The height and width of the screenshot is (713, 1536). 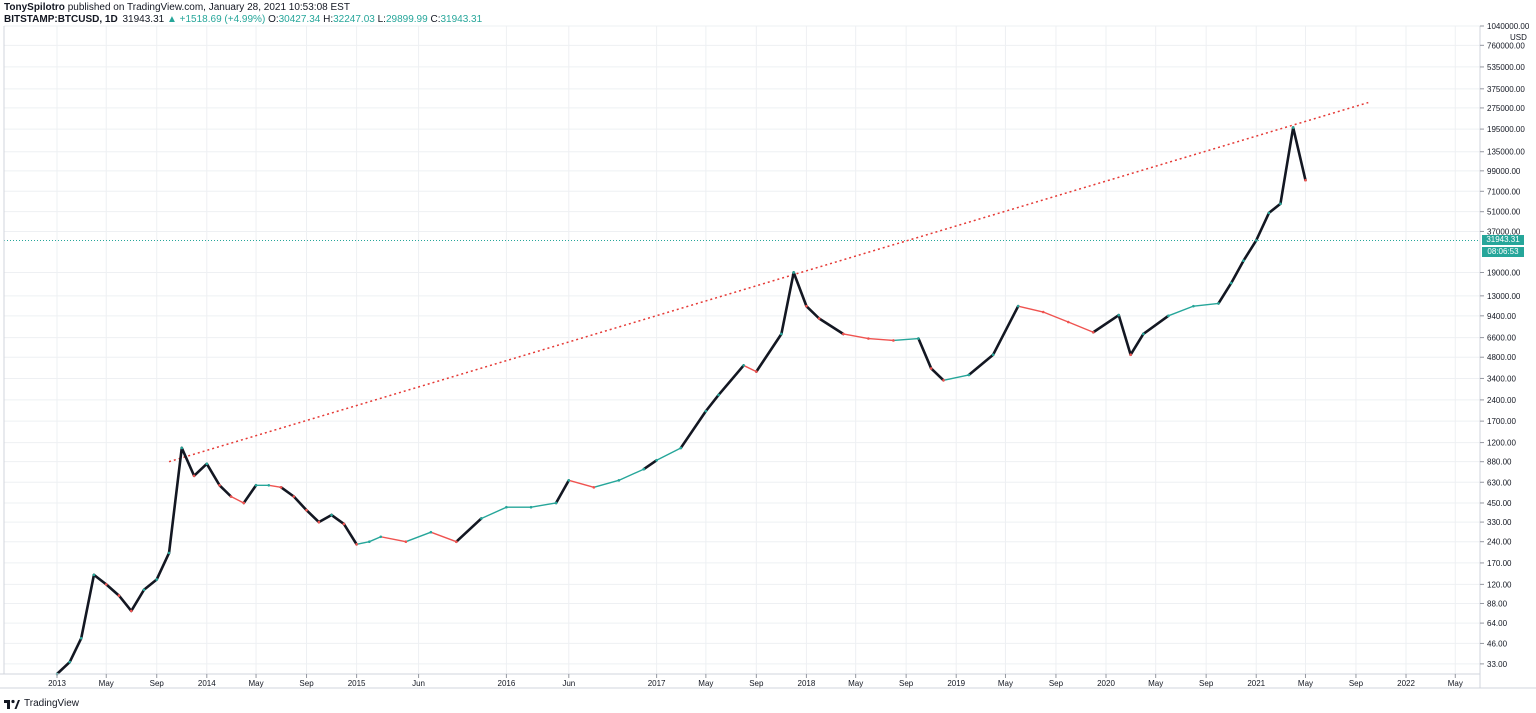 What do you see at coordinates (1501, 338) in the screenshot?
I see `y-tick-label: 6600.00` at bounding box center [1501, 338].